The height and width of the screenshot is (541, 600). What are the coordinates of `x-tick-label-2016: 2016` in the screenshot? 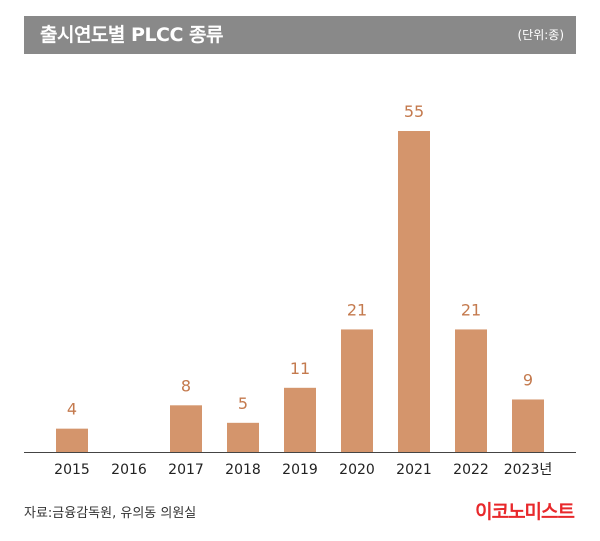 It's located at (129, 470).